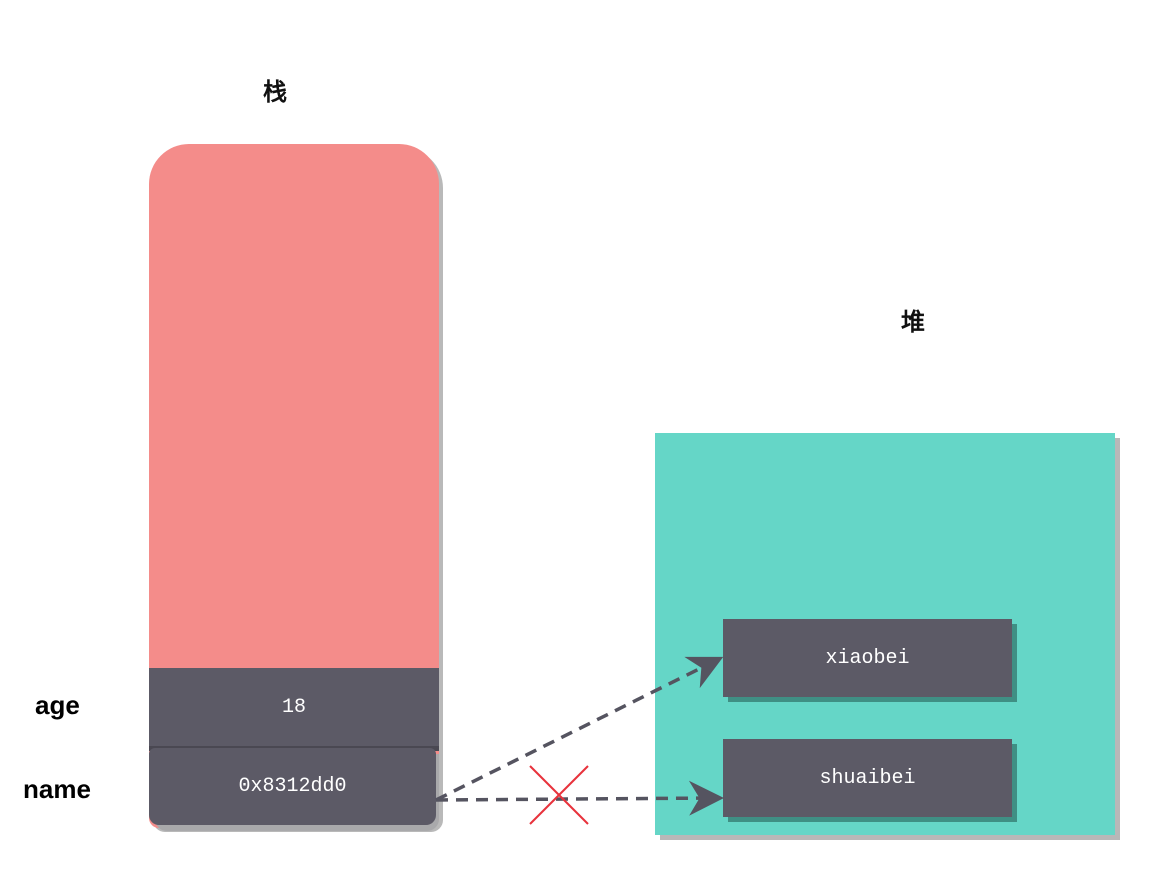  I want to click on name-value: 0x8312dd0, so click(292, 786).